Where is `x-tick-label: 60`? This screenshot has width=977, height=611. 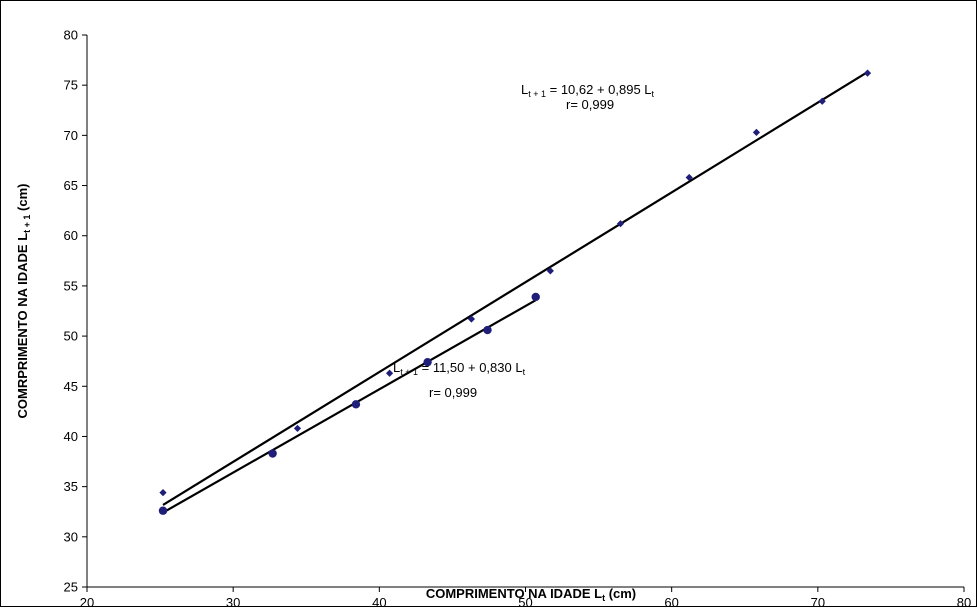
x-tick-label: 60 is located at coordinates (671, 600).